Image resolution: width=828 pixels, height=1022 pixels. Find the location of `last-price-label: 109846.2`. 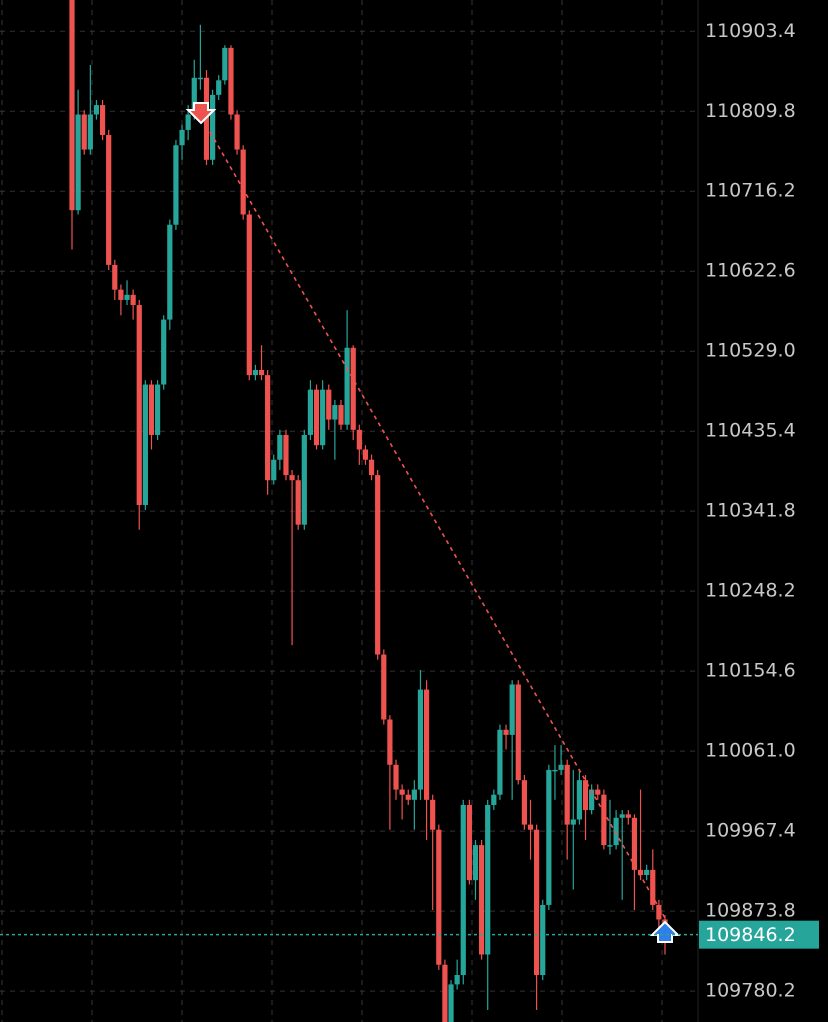

last-price-label: 109846.2 is located at coordinates (750, 935).